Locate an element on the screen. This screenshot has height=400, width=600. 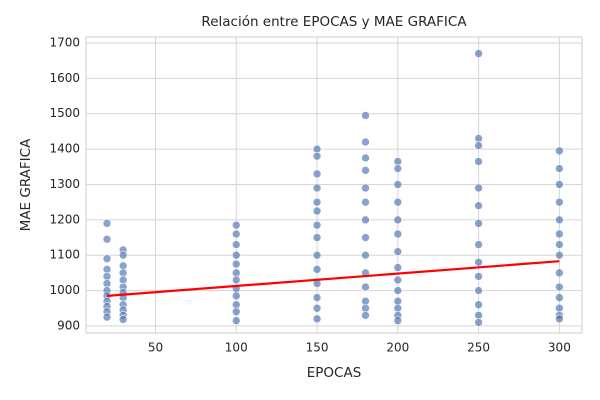
y-tick-label: 1700 is located at coordinates (64, 43).